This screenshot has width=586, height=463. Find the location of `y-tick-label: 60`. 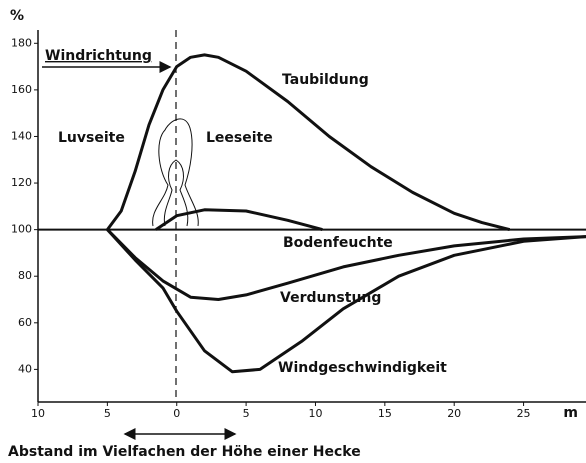

y-tick-label: 60 is located at coordinates (25, 322).